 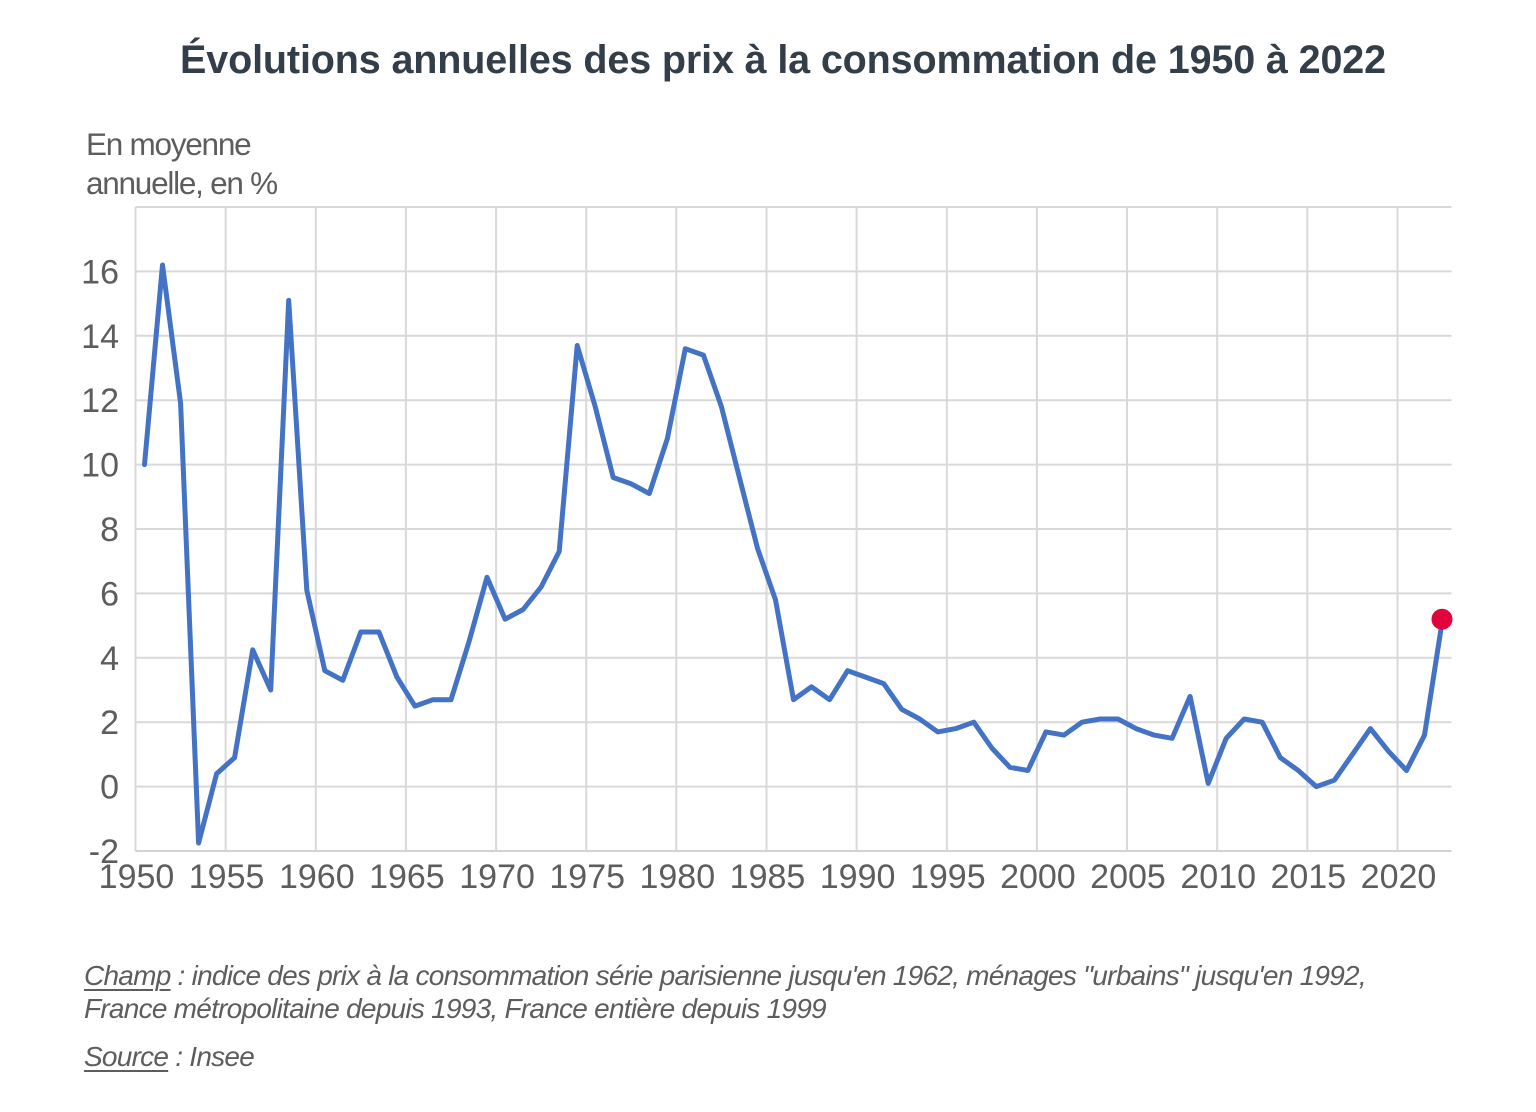 What do you see at coordinates (100, 401) in the screenshot?
I see `svg-text: 12` at bounding box center [100, 401].